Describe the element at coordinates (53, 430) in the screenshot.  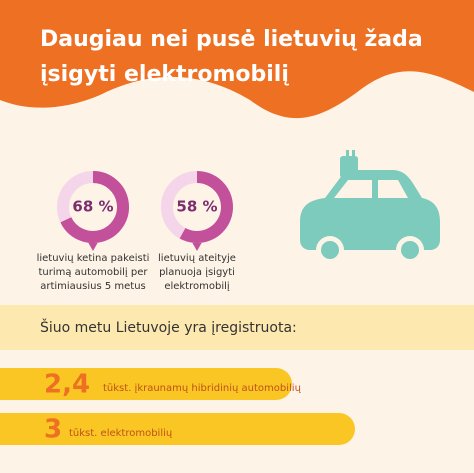
I see `bar-number: 3` at that location.